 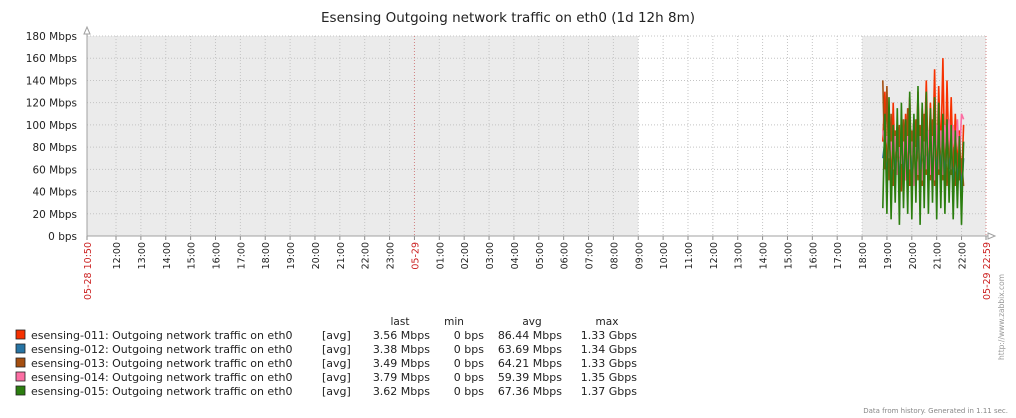 I want to click on legend-value-last: 3.56 Mbps, so click(x=401, y=335).